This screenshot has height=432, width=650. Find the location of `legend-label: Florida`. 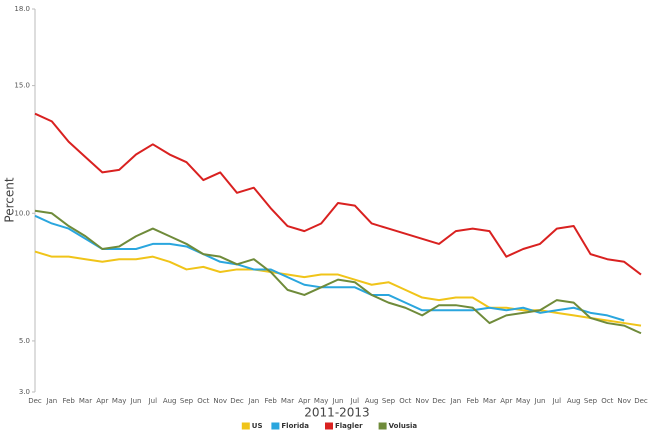

legend-label: Florida is located at coordinates (295, 426).